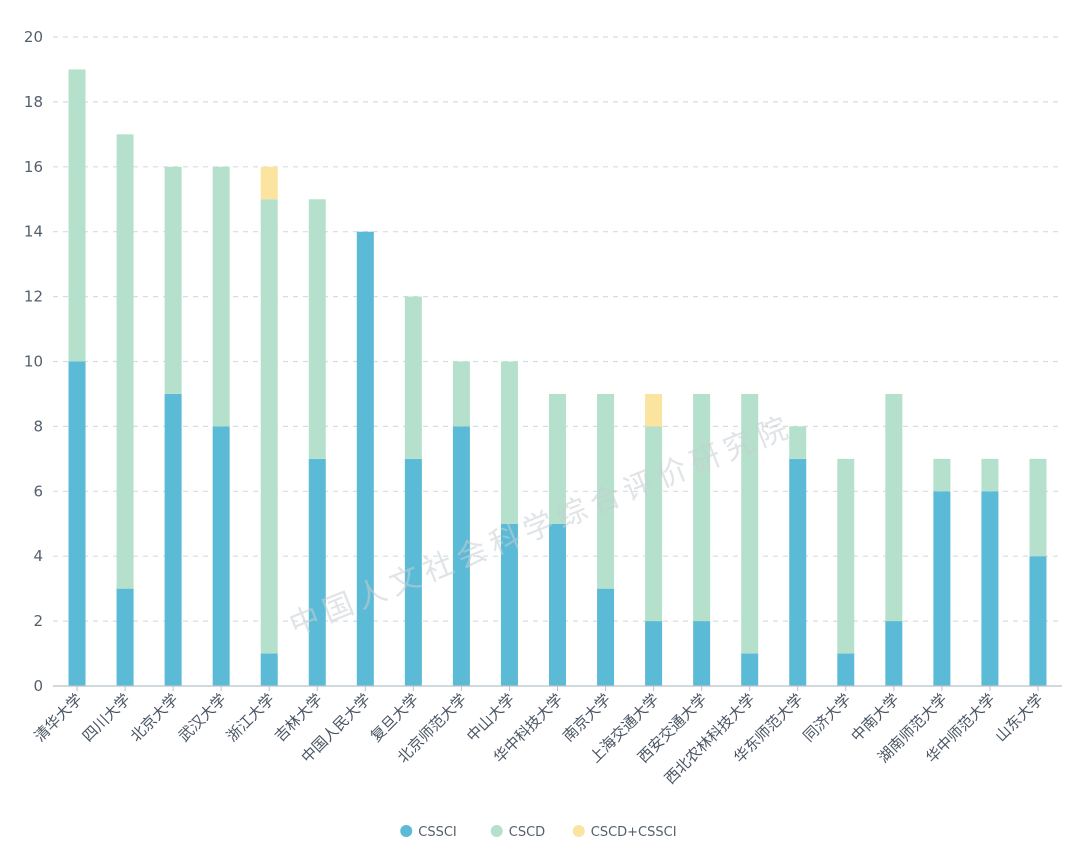 The height and width of the screenshot is (864, 1080). I want to click on legend-item: CSCD, so click(517, 832).